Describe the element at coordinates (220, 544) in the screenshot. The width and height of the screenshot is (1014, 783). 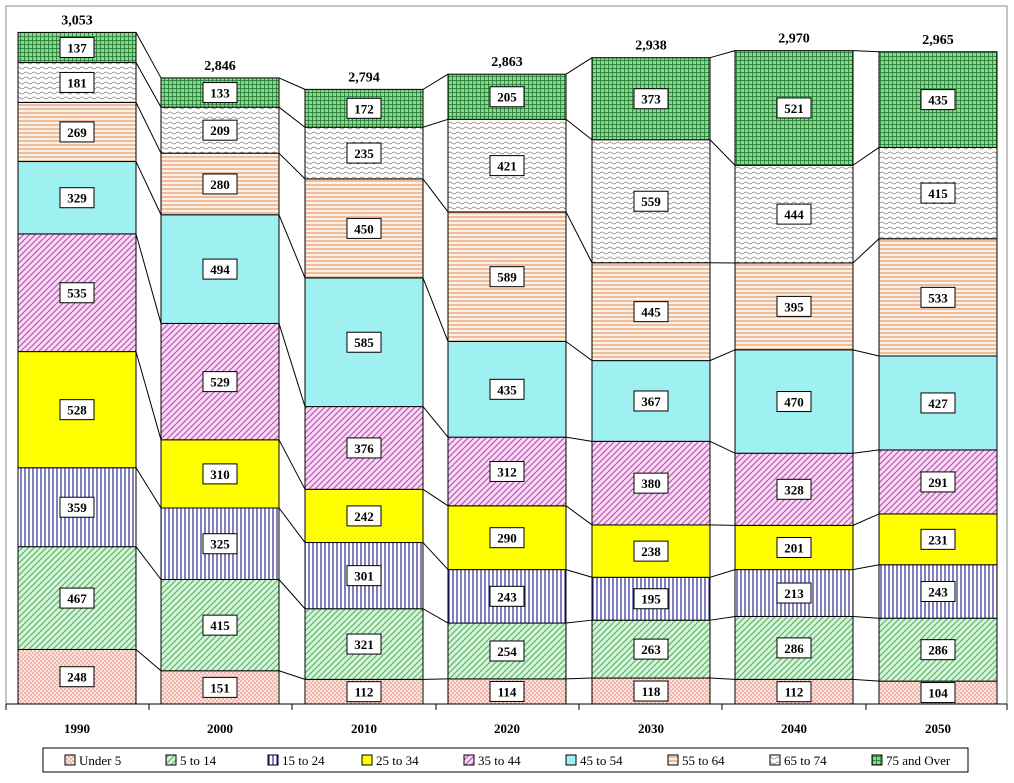
I see `data-label-15-to-24-2000: 325` at that location.